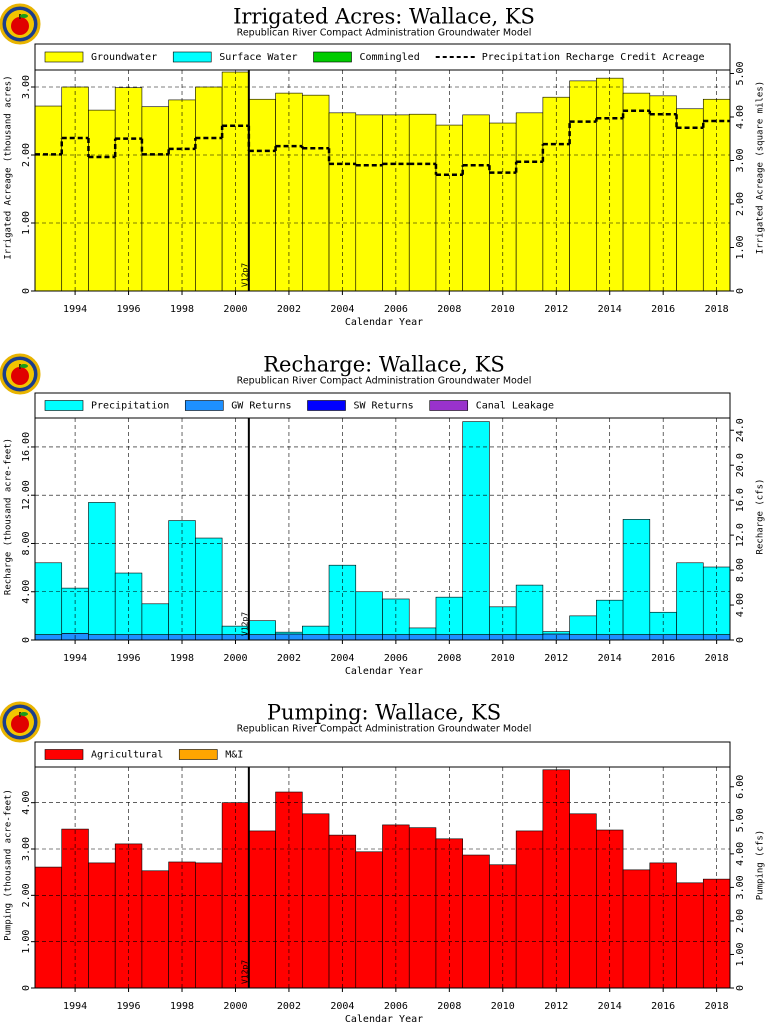 This screenshot has width=768, height=1028. What do you see at coordinates (740, 787) in the screenshot?
I see `y2-tick-label: 6.00` at bounding box center [740, 787].